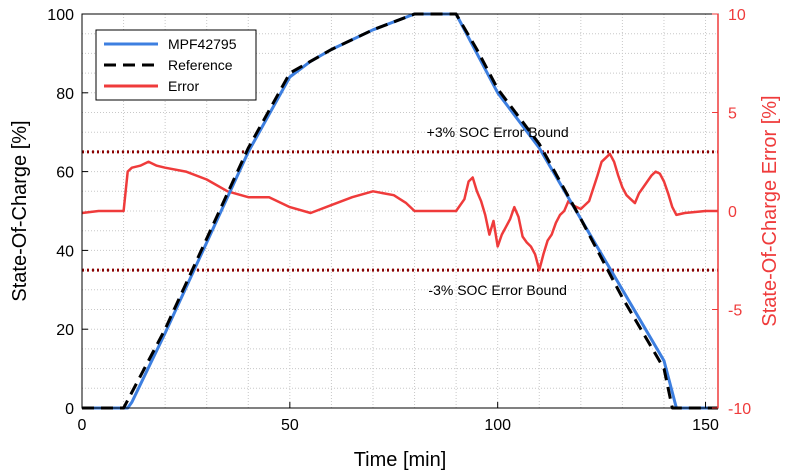 The image size is (791, 474). I want to click on y-left-tick-label: 0, so click(69, 409).